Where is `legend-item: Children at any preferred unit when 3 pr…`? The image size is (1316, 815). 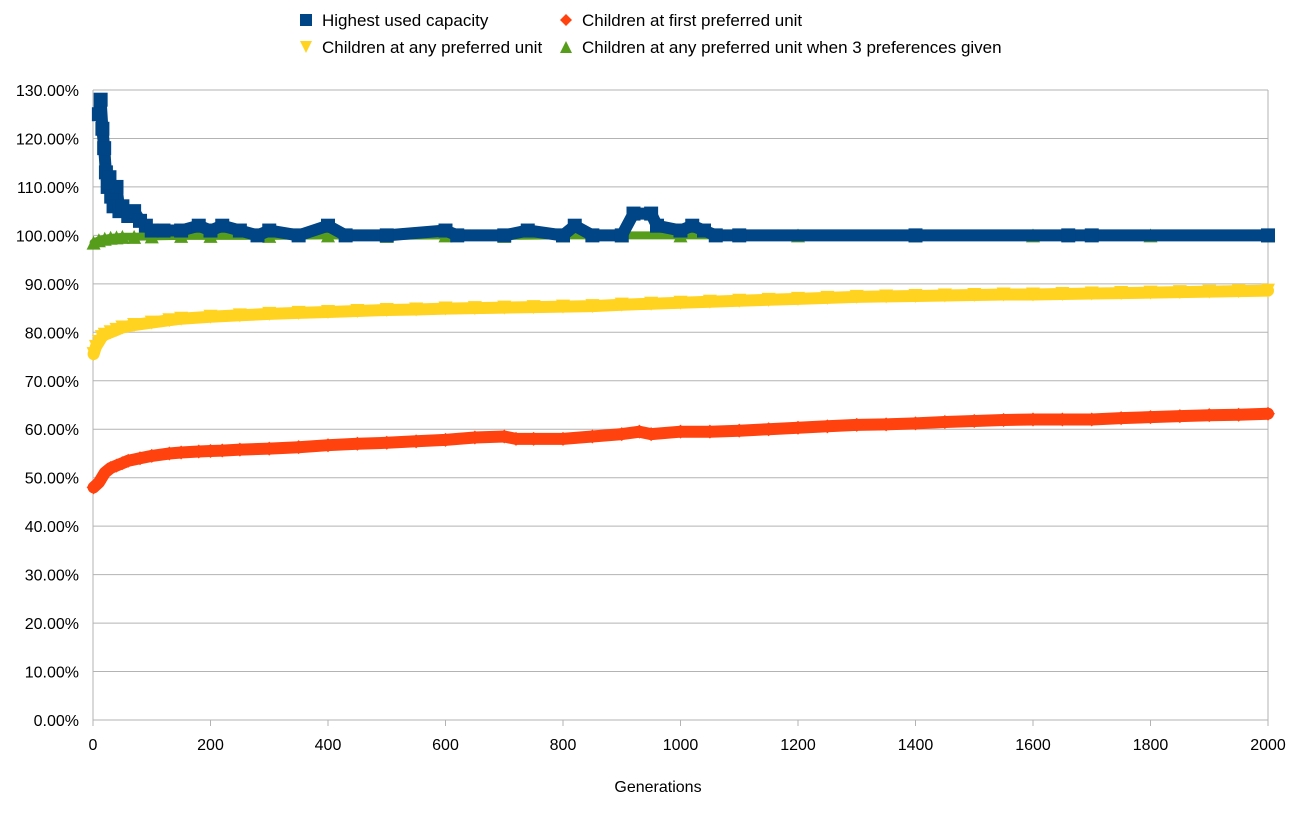
legend-item: Children at any preferred unit when 3 pr… is located at coordinates (781, 47).